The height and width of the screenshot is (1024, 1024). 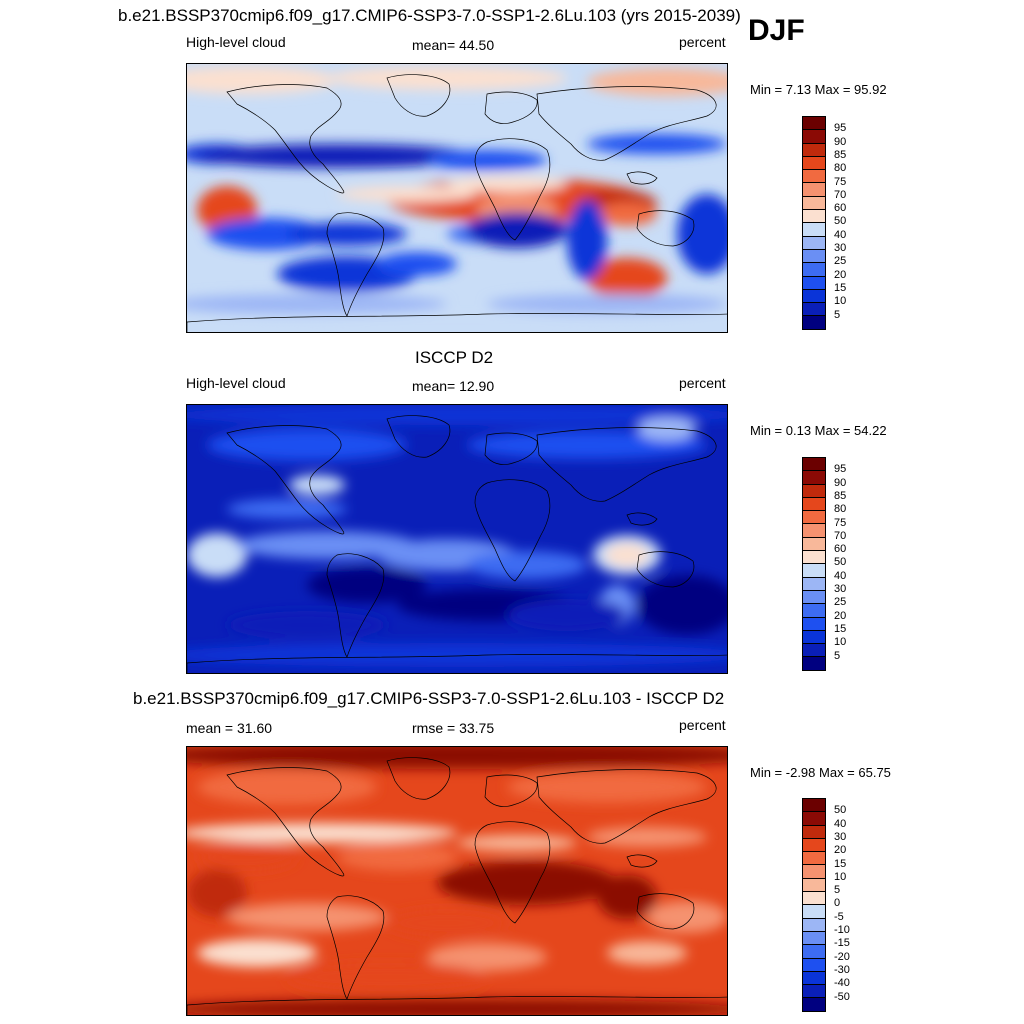 What do you see at coordinates (842, 930) in the screenshot?
I see `colorbar-tick-label: -10` at bounding box center [842, 930].